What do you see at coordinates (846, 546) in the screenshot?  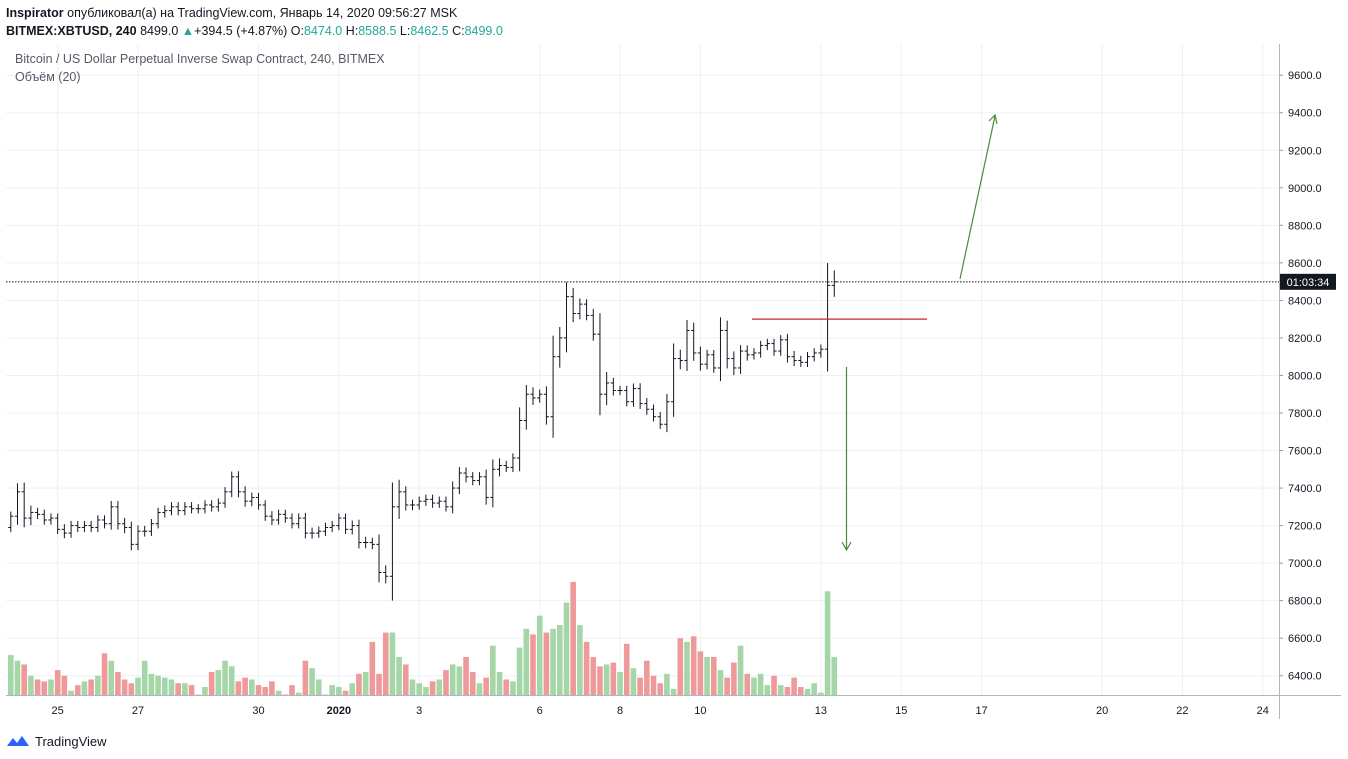 I see `down-arrow-head` at bounding box center [846, 546].